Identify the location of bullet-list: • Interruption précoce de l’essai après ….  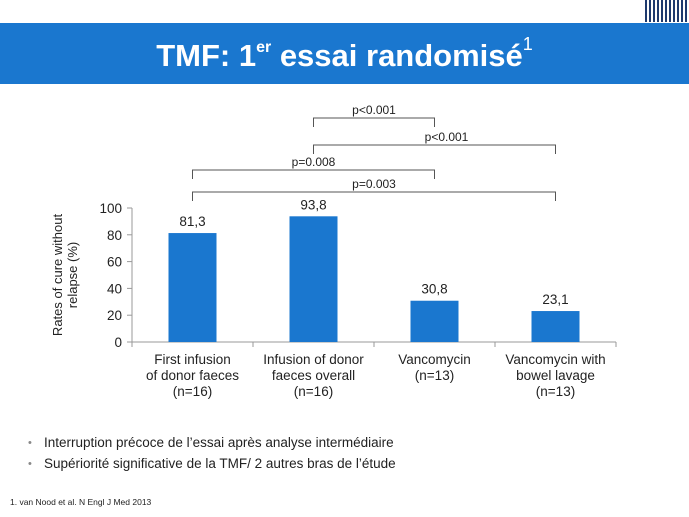
(348, 453).